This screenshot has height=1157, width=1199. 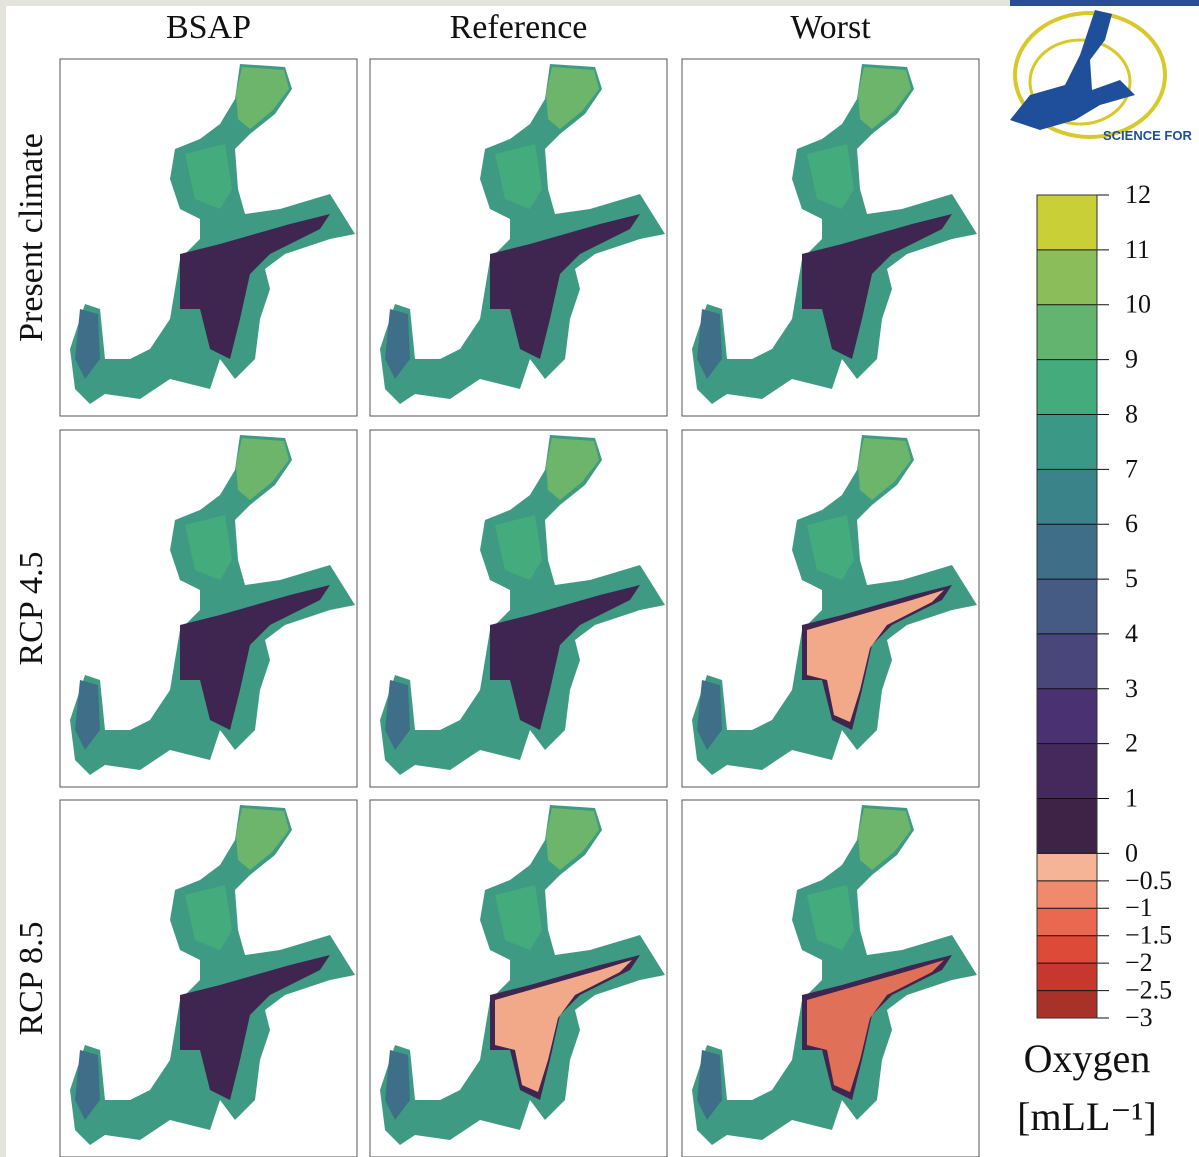 What do you see at coordinates (1148, 990) in the screenshot?
I see `colorbar-tick-label: −2.5` at bounding box center [1148, 990].